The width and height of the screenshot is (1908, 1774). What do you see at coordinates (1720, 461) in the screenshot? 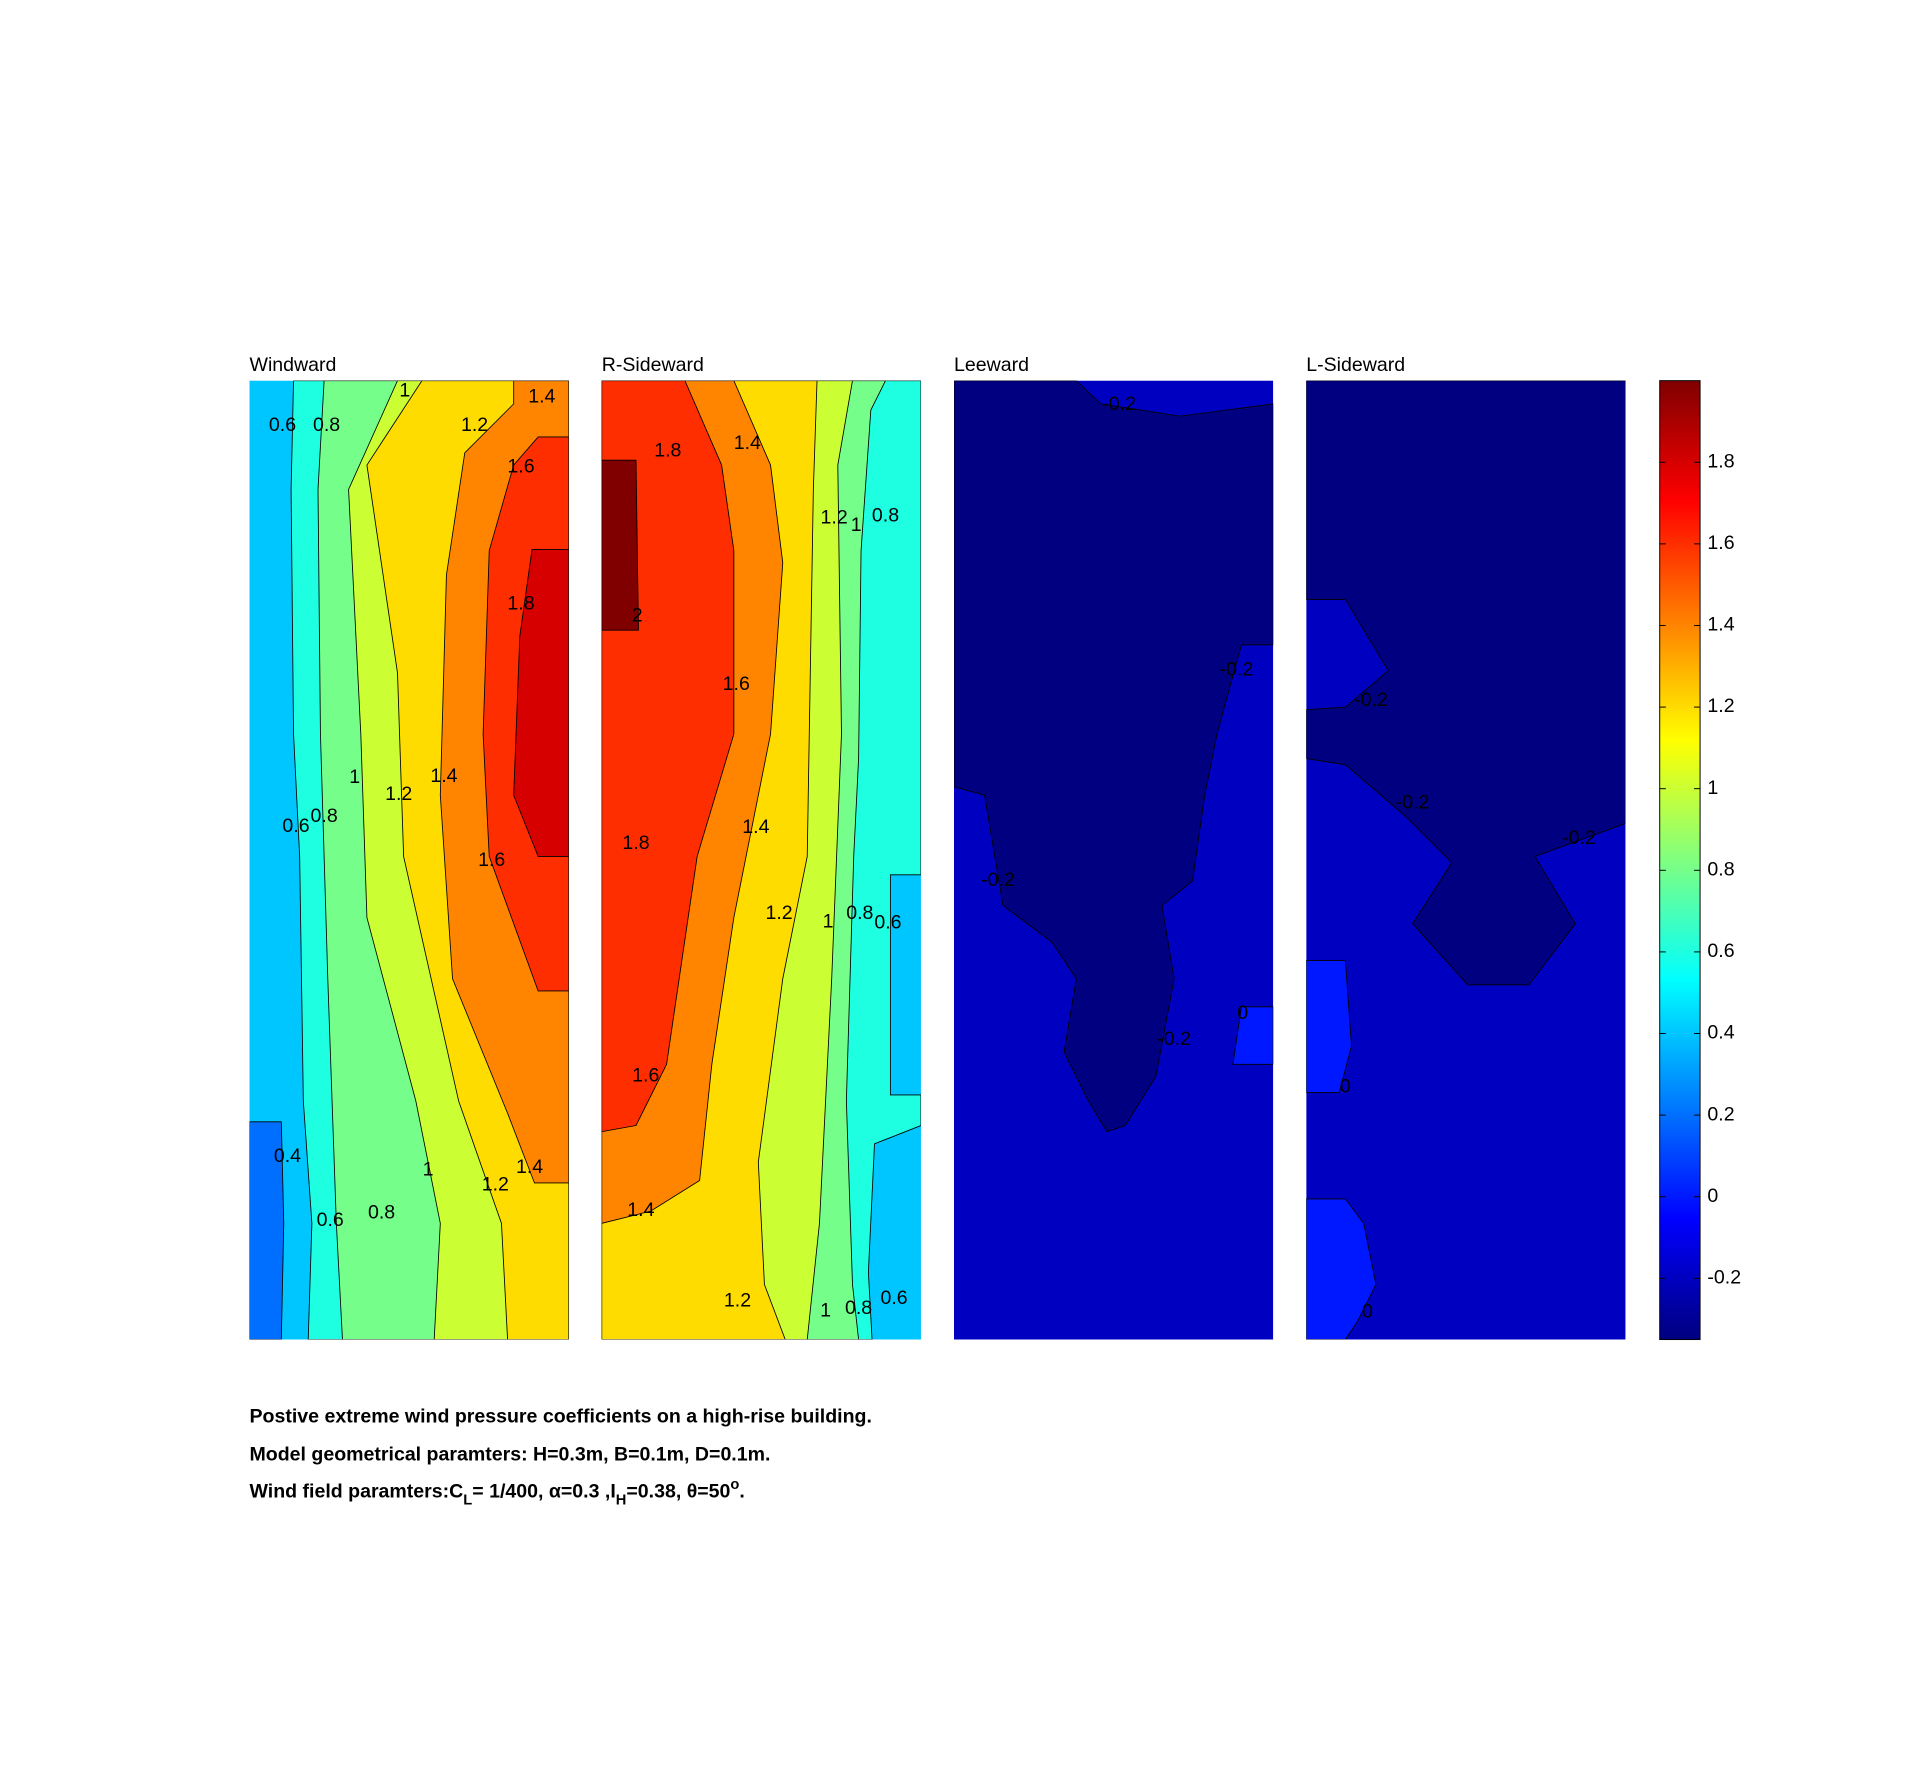
I see `colorbar-tick-label: 1.8` at bounding box center [1720, 461].